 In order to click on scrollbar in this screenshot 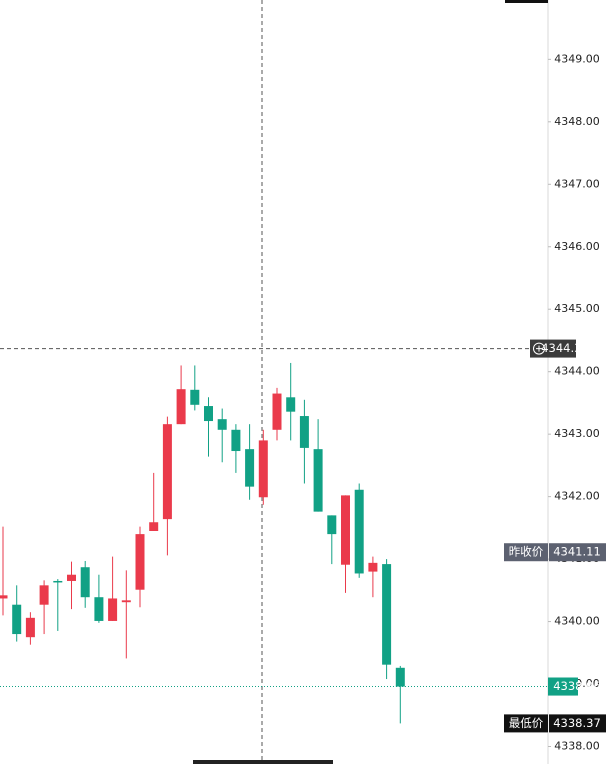, I will do `click(263, 762)`.